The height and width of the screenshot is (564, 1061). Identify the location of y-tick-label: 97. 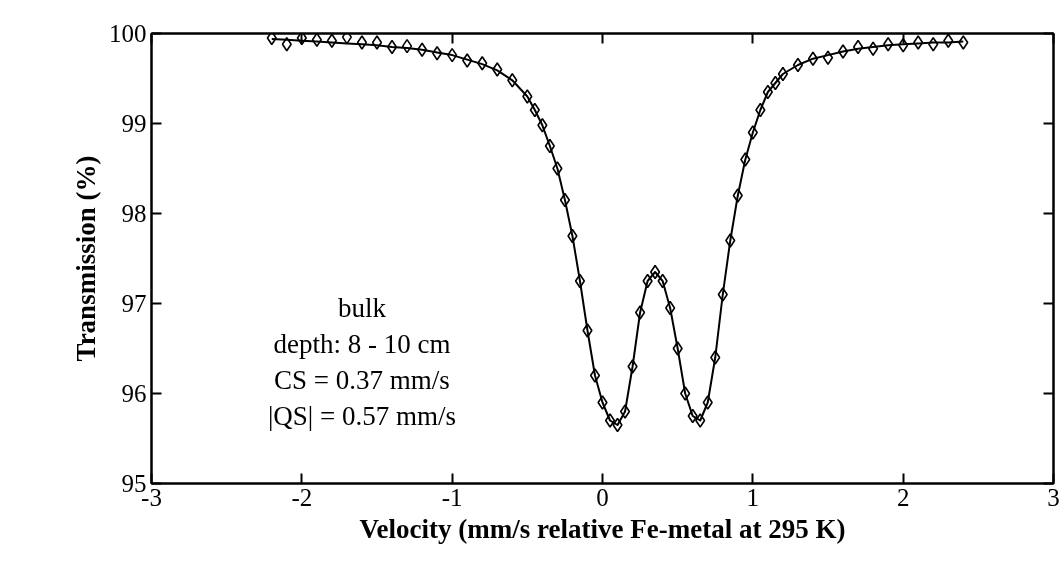
(134, 303).